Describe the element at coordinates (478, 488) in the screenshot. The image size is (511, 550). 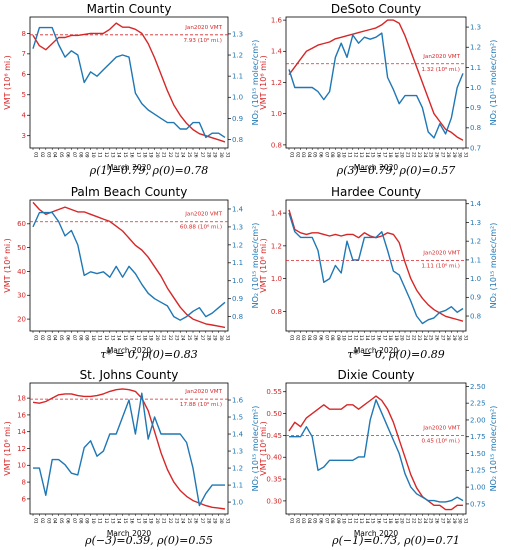
I see `y-tick-label-right: 1.00` at that location.